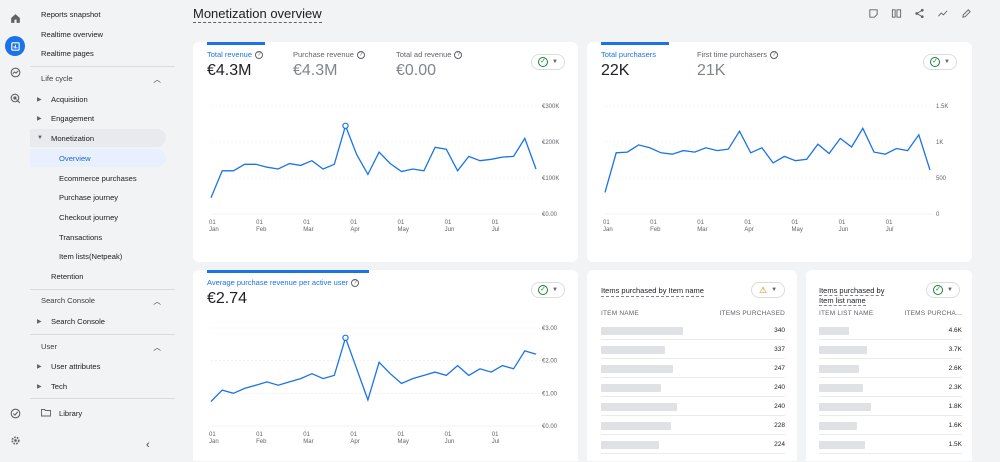 This screenshot has width=1000, height=462. What do you see at coordinates (543, 62) in the screenshot?
I see `check-circle-icon: ✓` at bounding box center [543, 62].